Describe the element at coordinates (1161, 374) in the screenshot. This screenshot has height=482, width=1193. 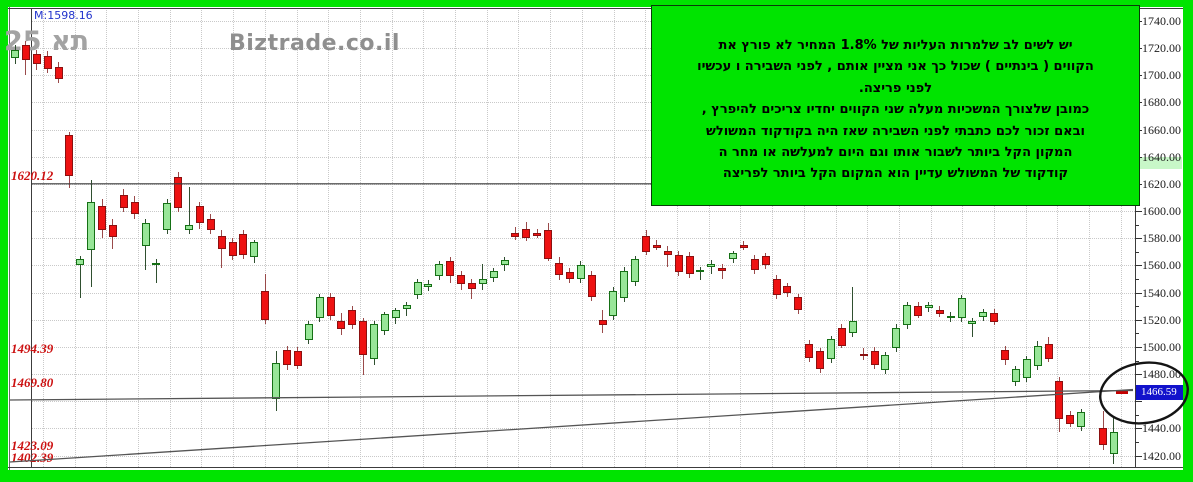
I see `axis-tick-label: 1480.00` at that location.